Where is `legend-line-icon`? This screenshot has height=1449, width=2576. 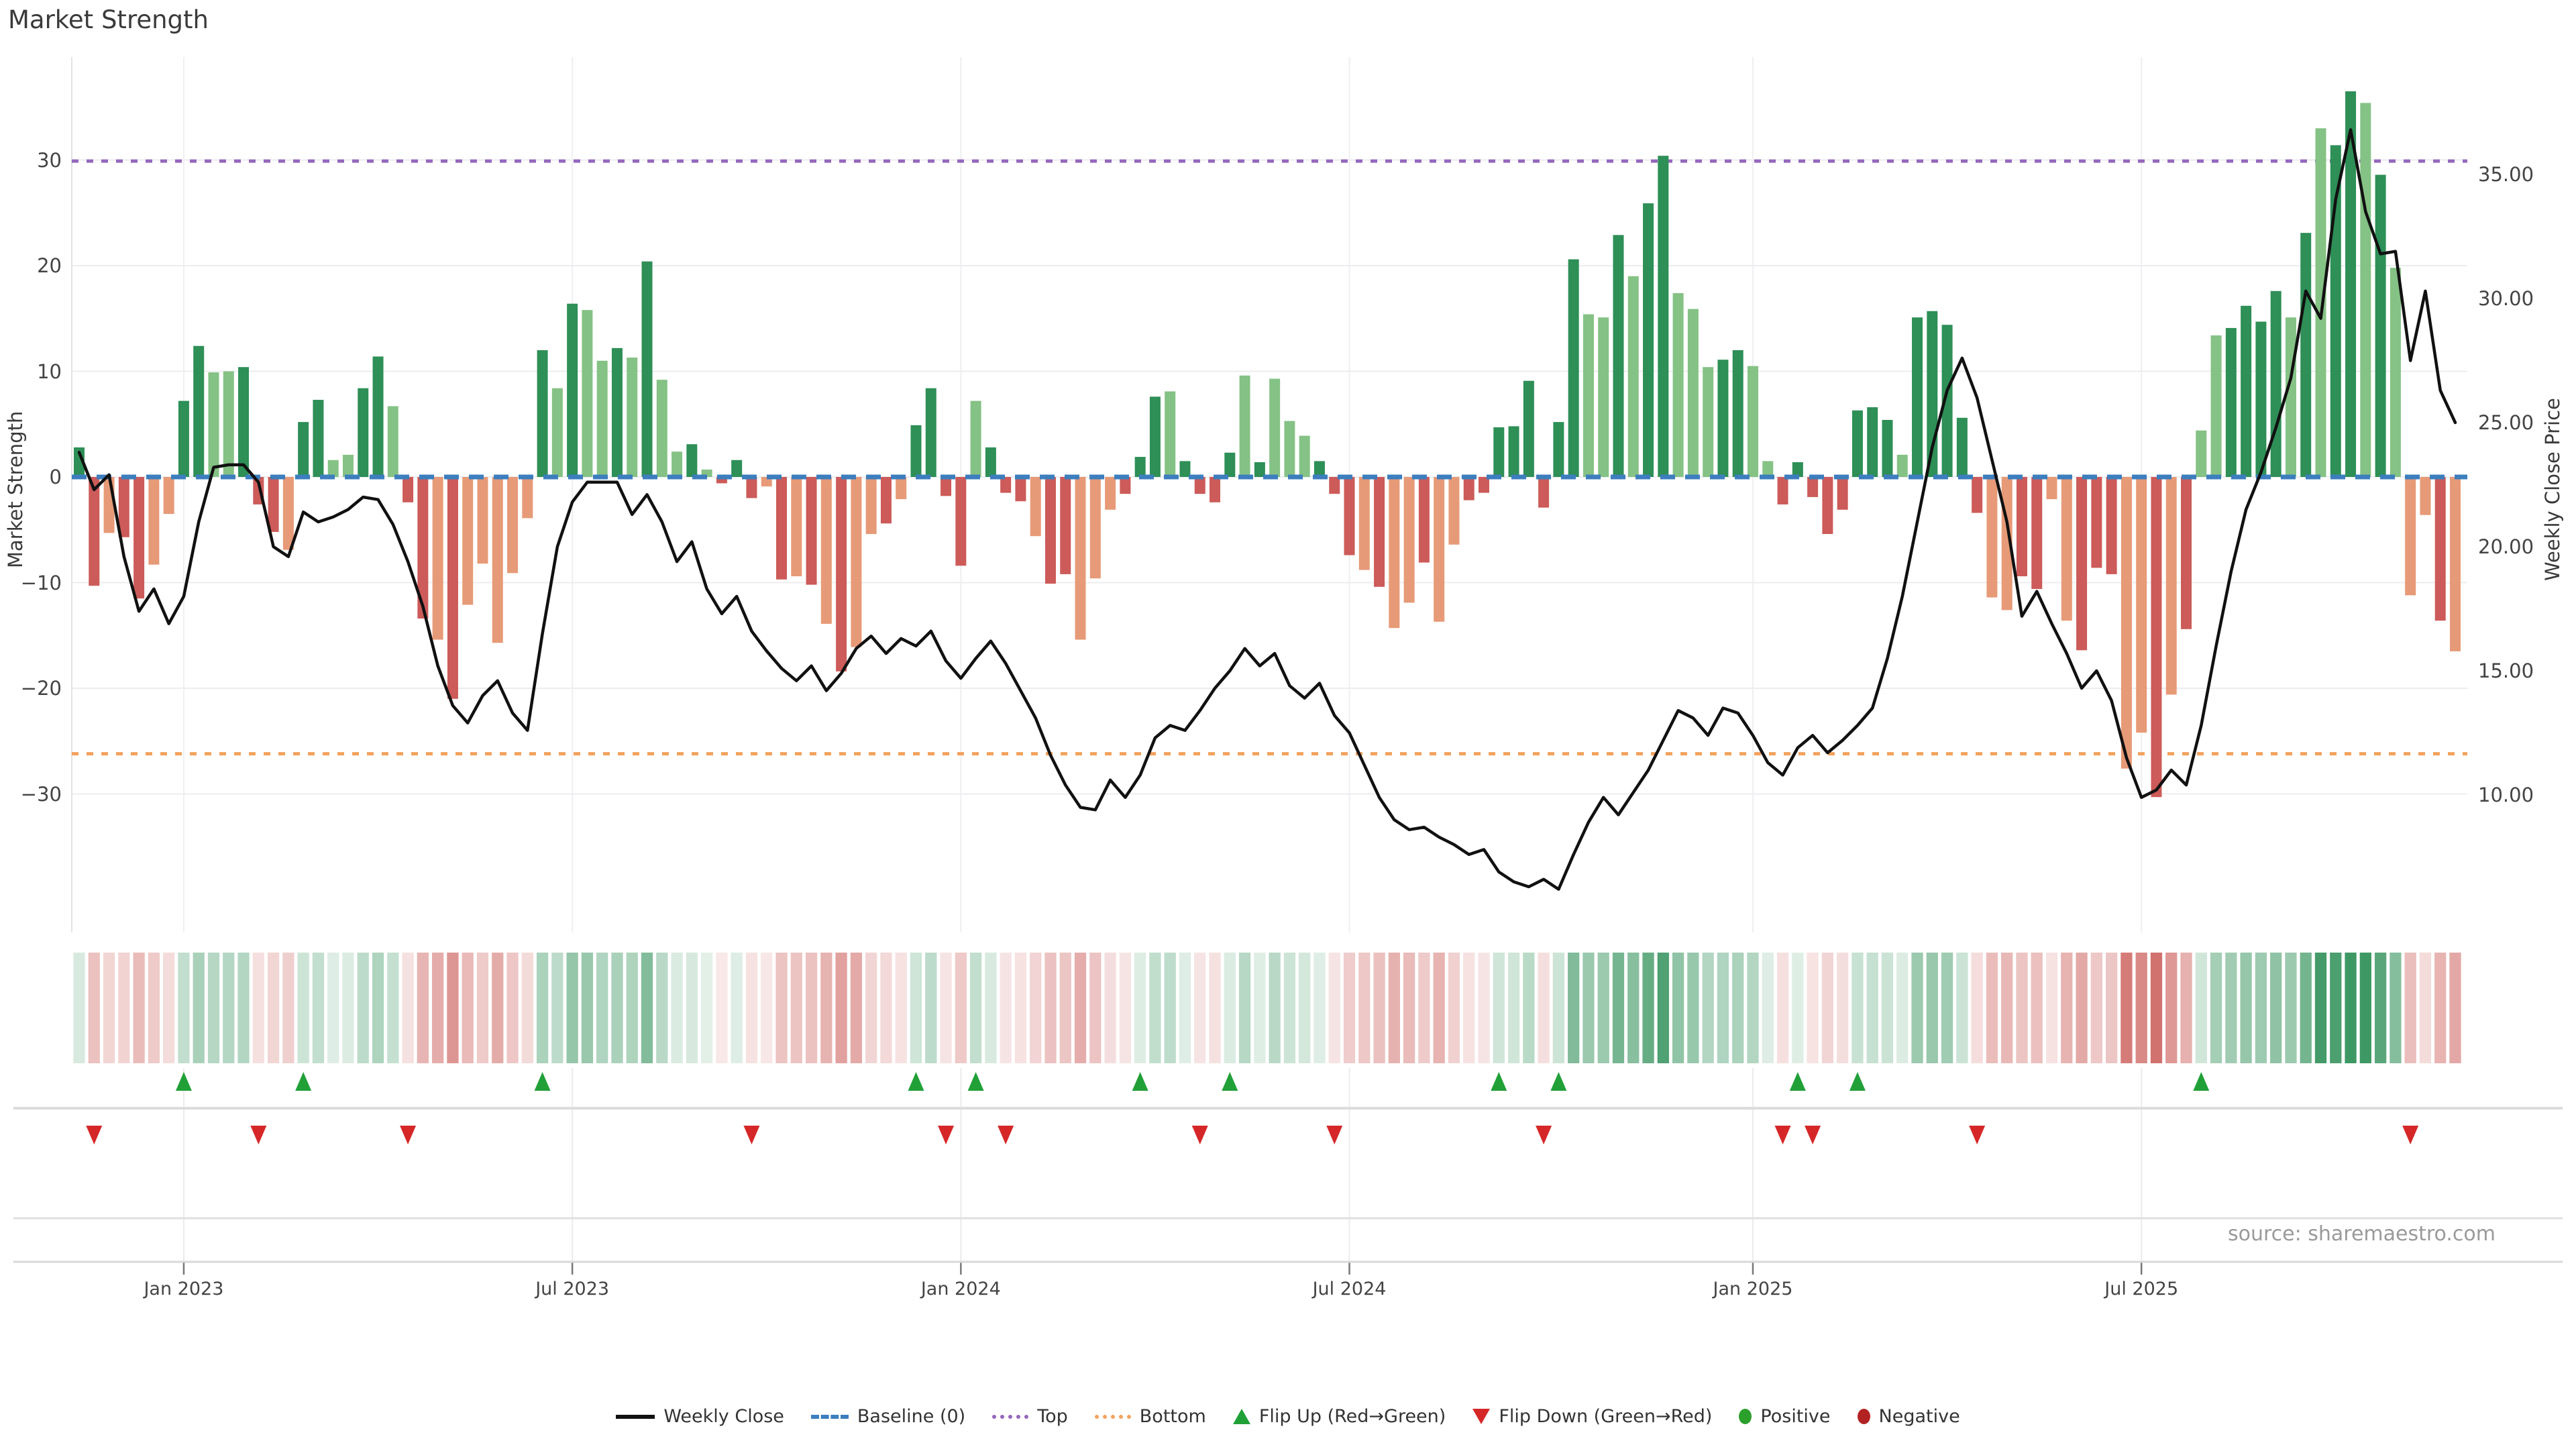 legend-line-icon is located at coordinates (635, 1416).